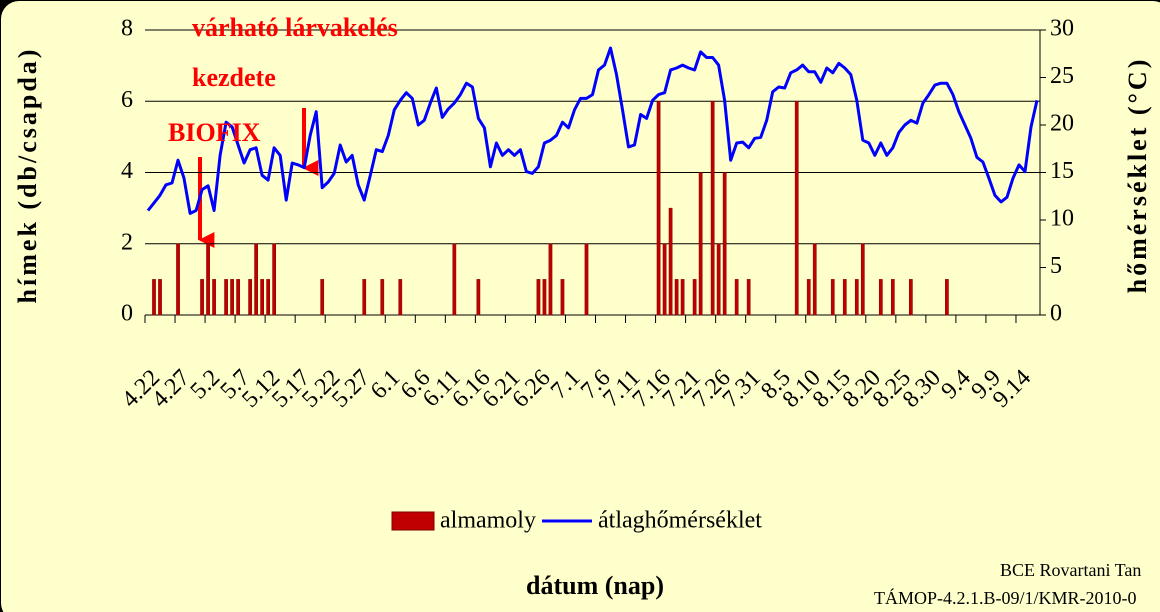 The image size is (1160, 612). Describe the element at coordinates (27, 175) in the screenshot. I see `y-axis-title: hímek (db/csapda)` at that location.